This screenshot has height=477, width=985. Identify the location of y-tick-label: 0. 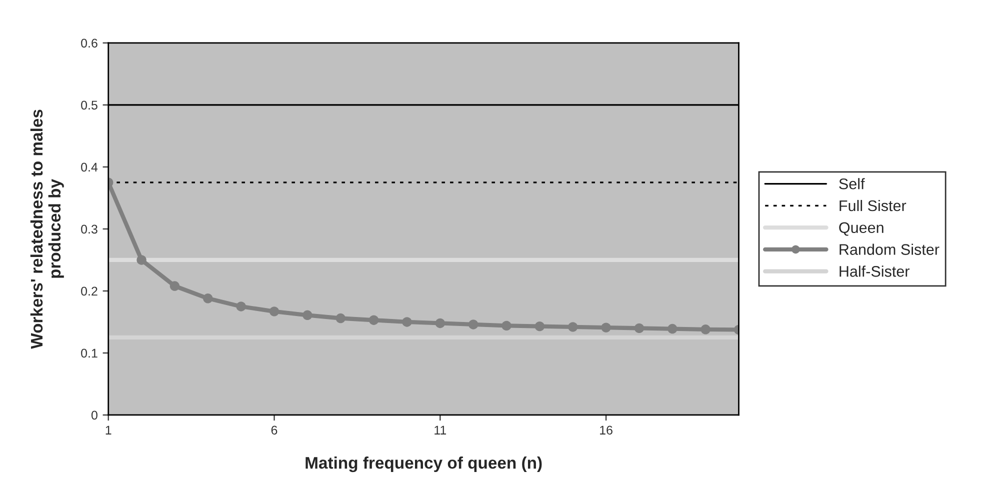
(94, 415).